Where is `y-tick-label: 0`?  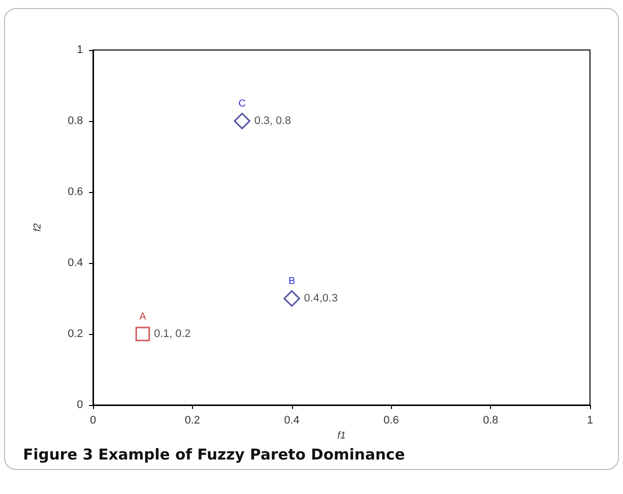 y-tick-label: 0 is located at coordinates (79, 405).